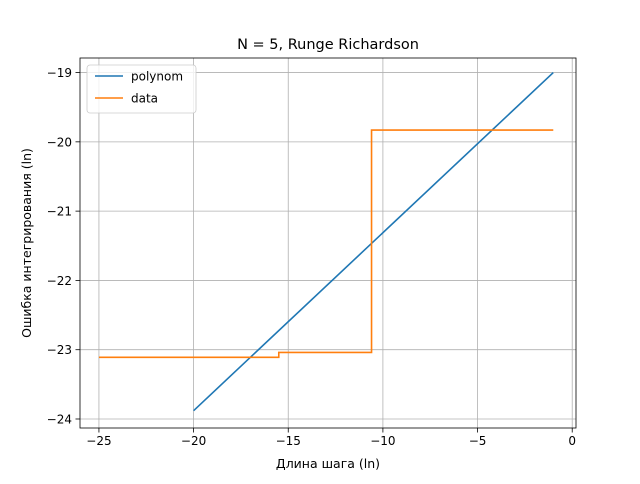  What do you see at coordinates (59, 281) in the screenshot?
I see `y-tick-label: −22` at bounding box center [59, 281].